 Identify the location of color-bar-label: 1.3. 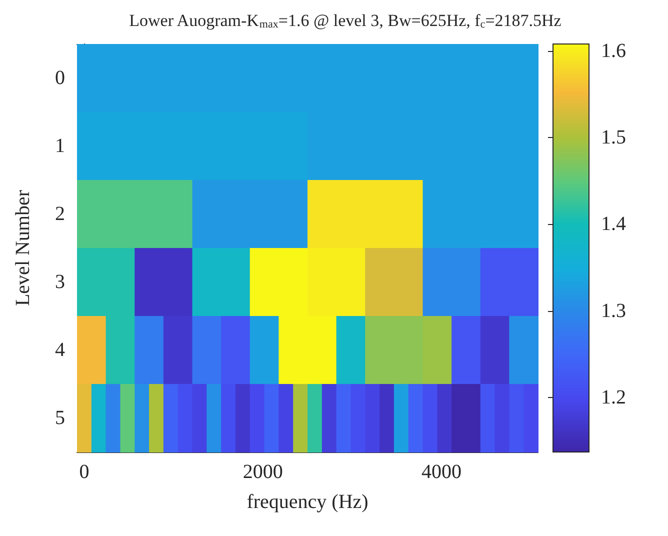
(613, 311).